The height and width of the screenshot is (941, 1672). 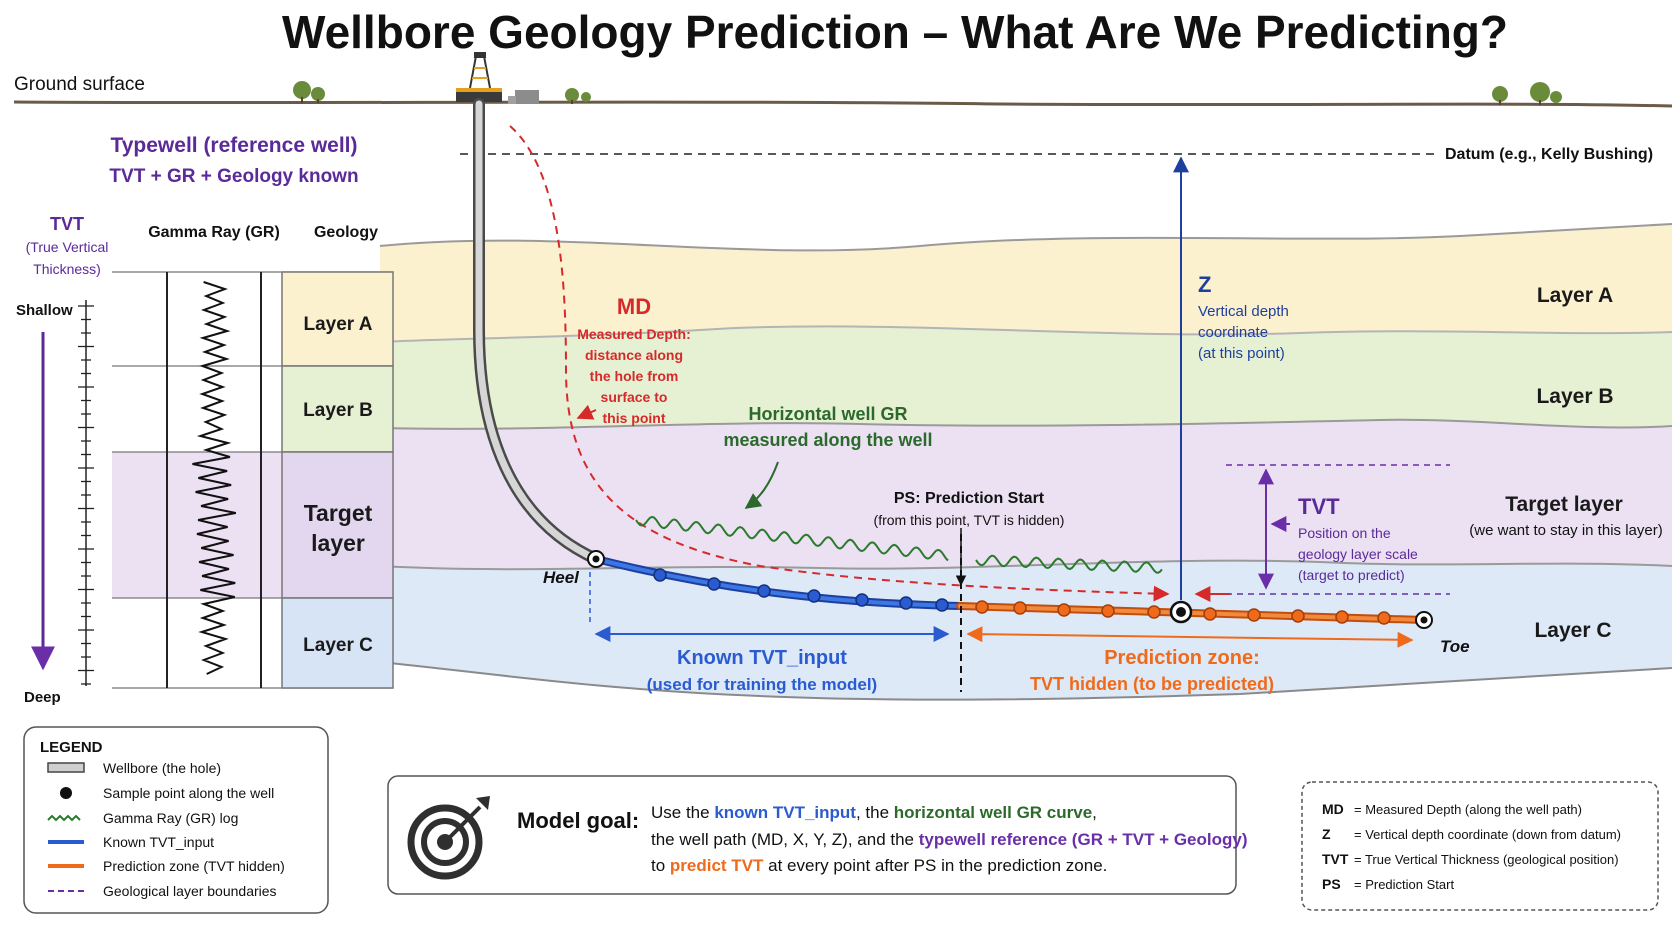 I want to click on layer-b-label: Layer B, so click(x=1574, y=396).